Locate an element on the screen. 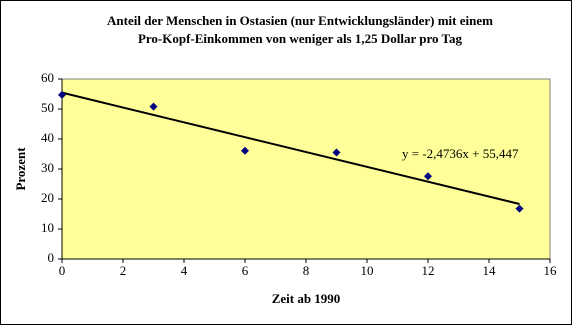  trendline-label: y = -2,4736x + 55,447 is located at coordinates (460, 153).